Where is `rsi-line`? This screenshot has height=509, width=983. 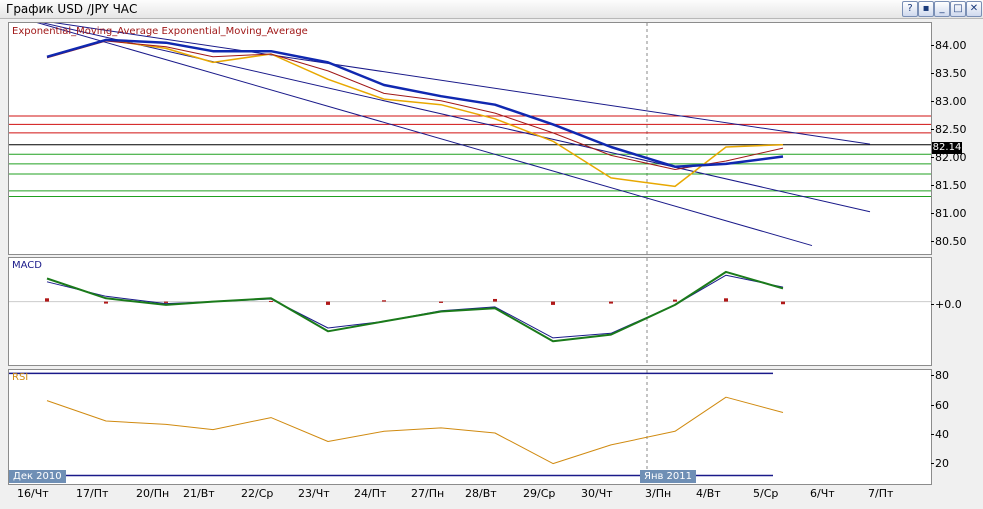 rsi-line is located at coordinates (415, 430).